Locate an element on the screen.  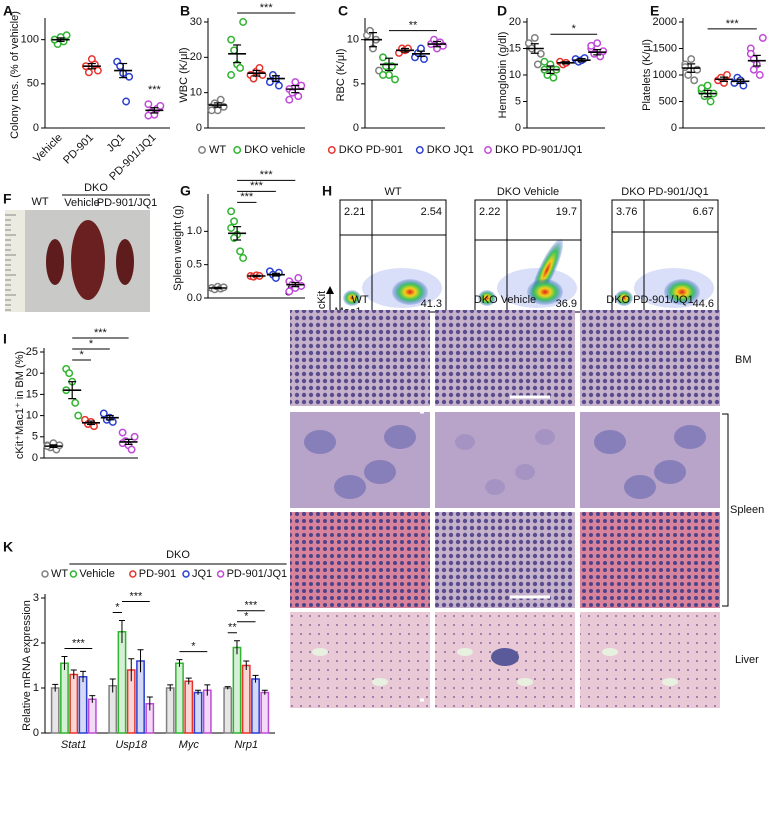
panel-label: A is located at coordinates (8, 11).